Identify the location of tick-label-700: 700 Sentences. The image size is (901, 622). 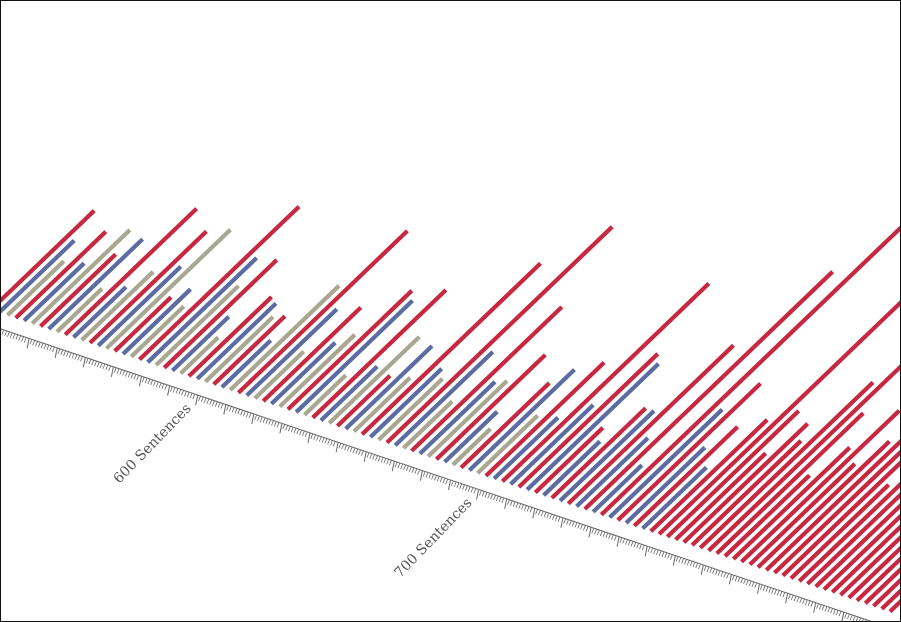
(434, 538).